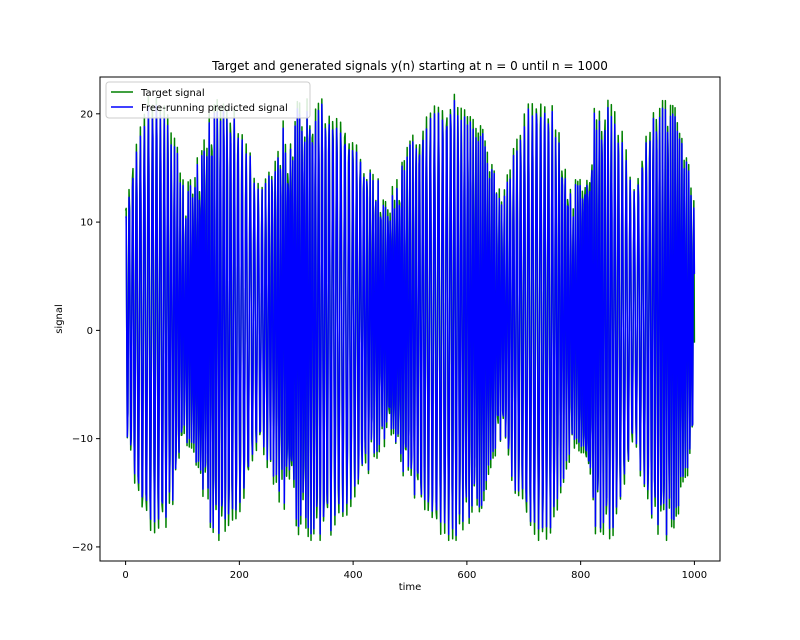  I want to click on legend-label-predicted: Free-running predicted signal, so click(214, 108).